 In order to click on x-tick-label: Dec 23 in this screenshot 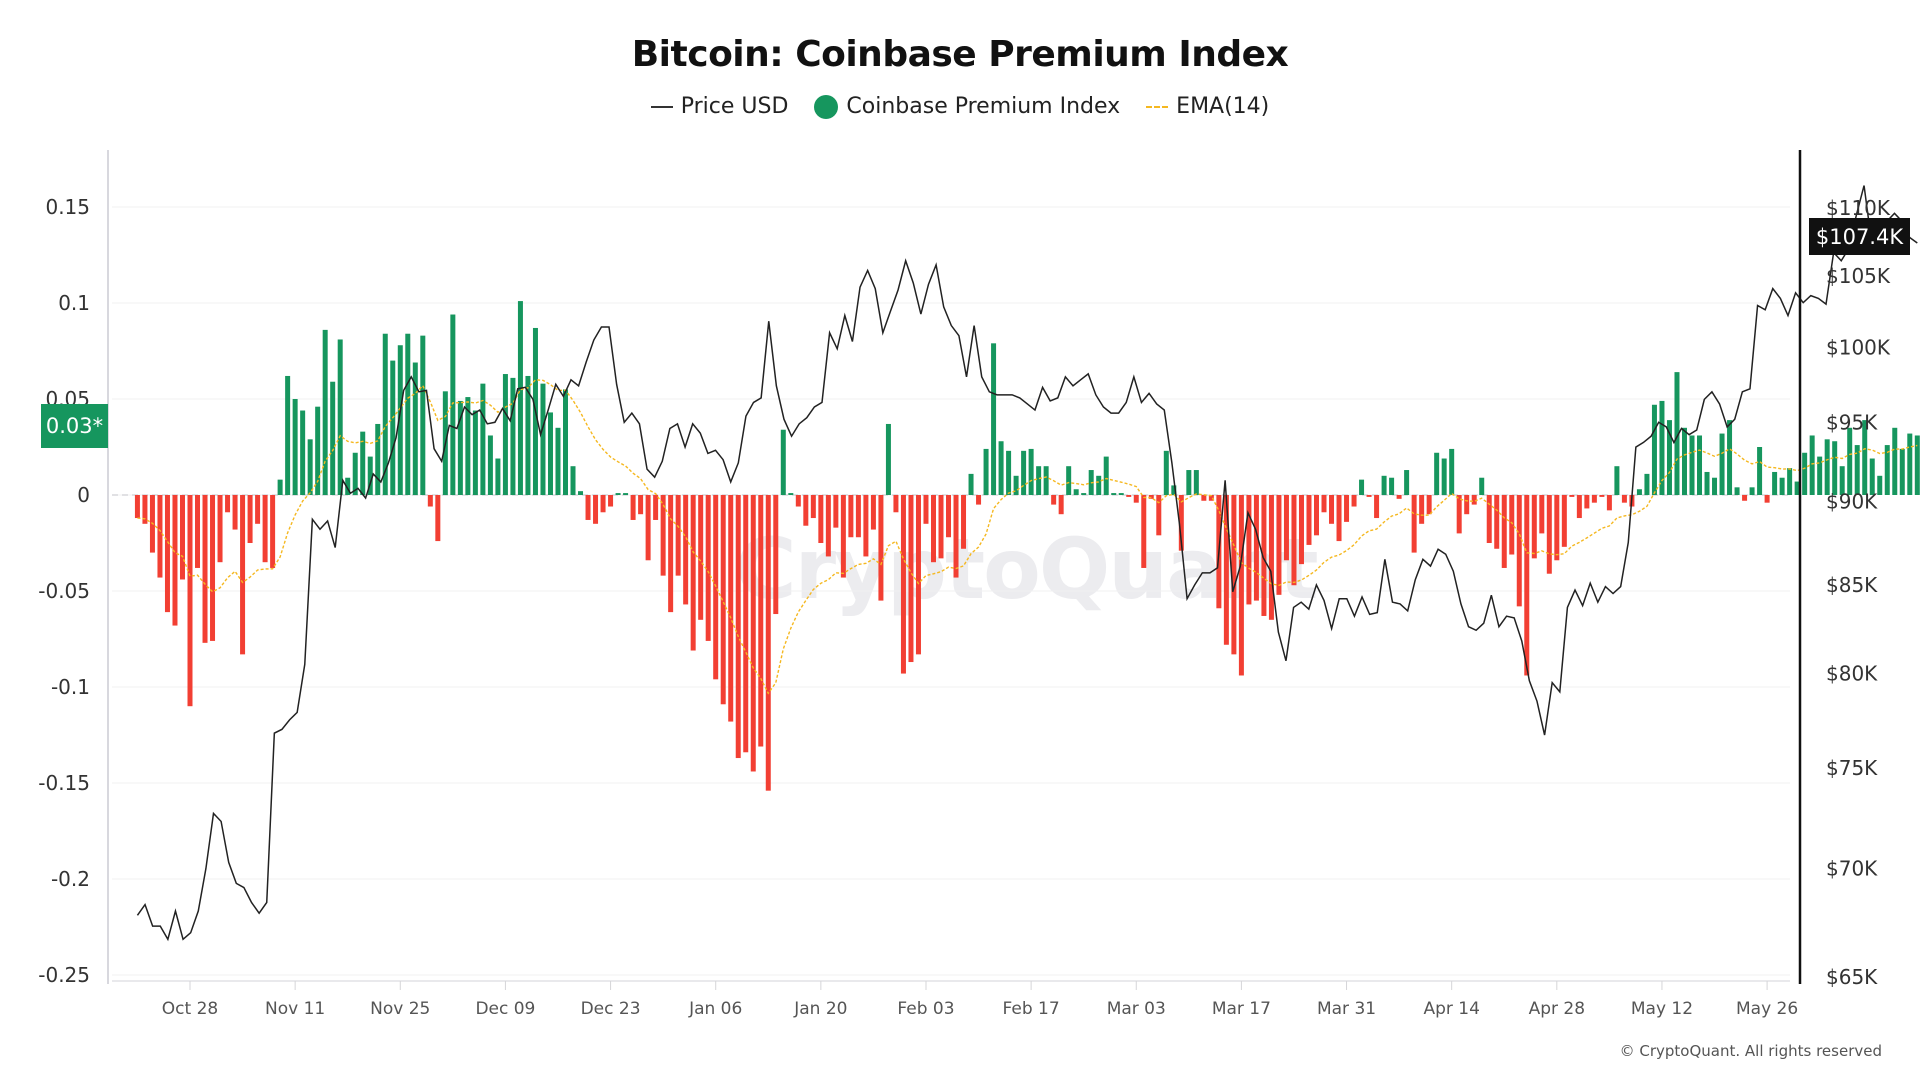, I will do `click(611, 1009)`.